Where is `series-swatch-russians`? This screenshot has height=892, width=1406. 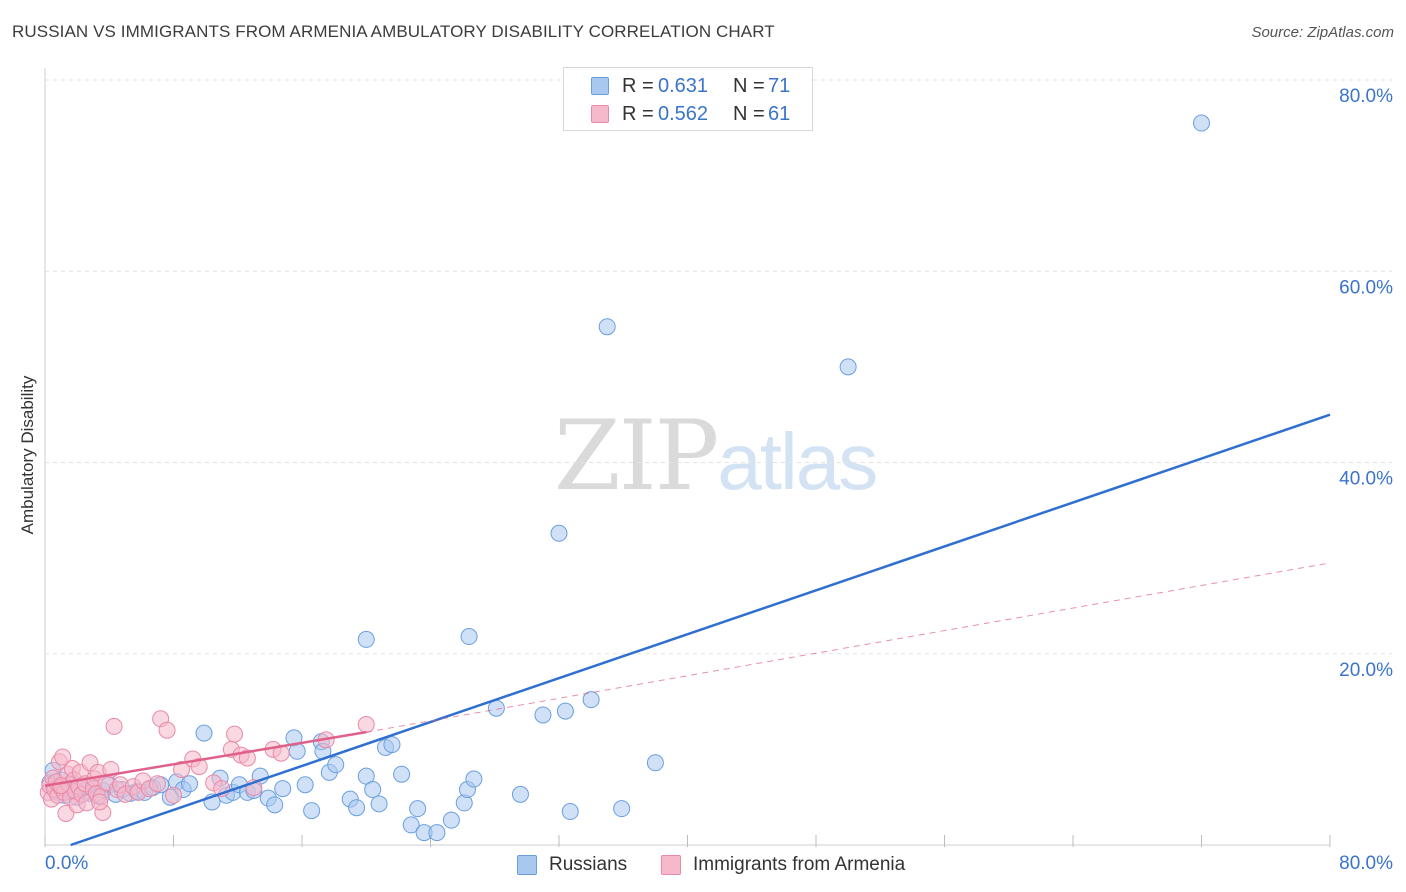
series-swatch-russians is located at coordinates (527, 865).